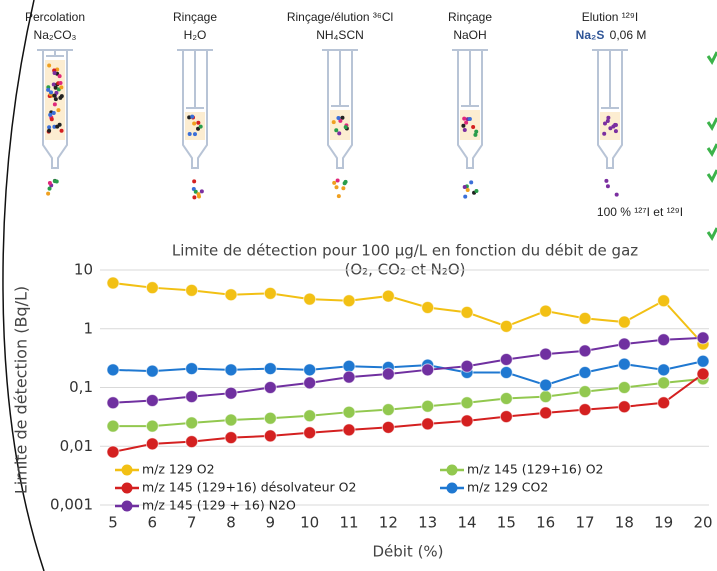 Image resolution: width=717 pixels, height=571 pixels. What do you see at coordinates (71, 505) in the screenshot?
I see `y-tick-label: 0,001` at bounding box center [71, 505].